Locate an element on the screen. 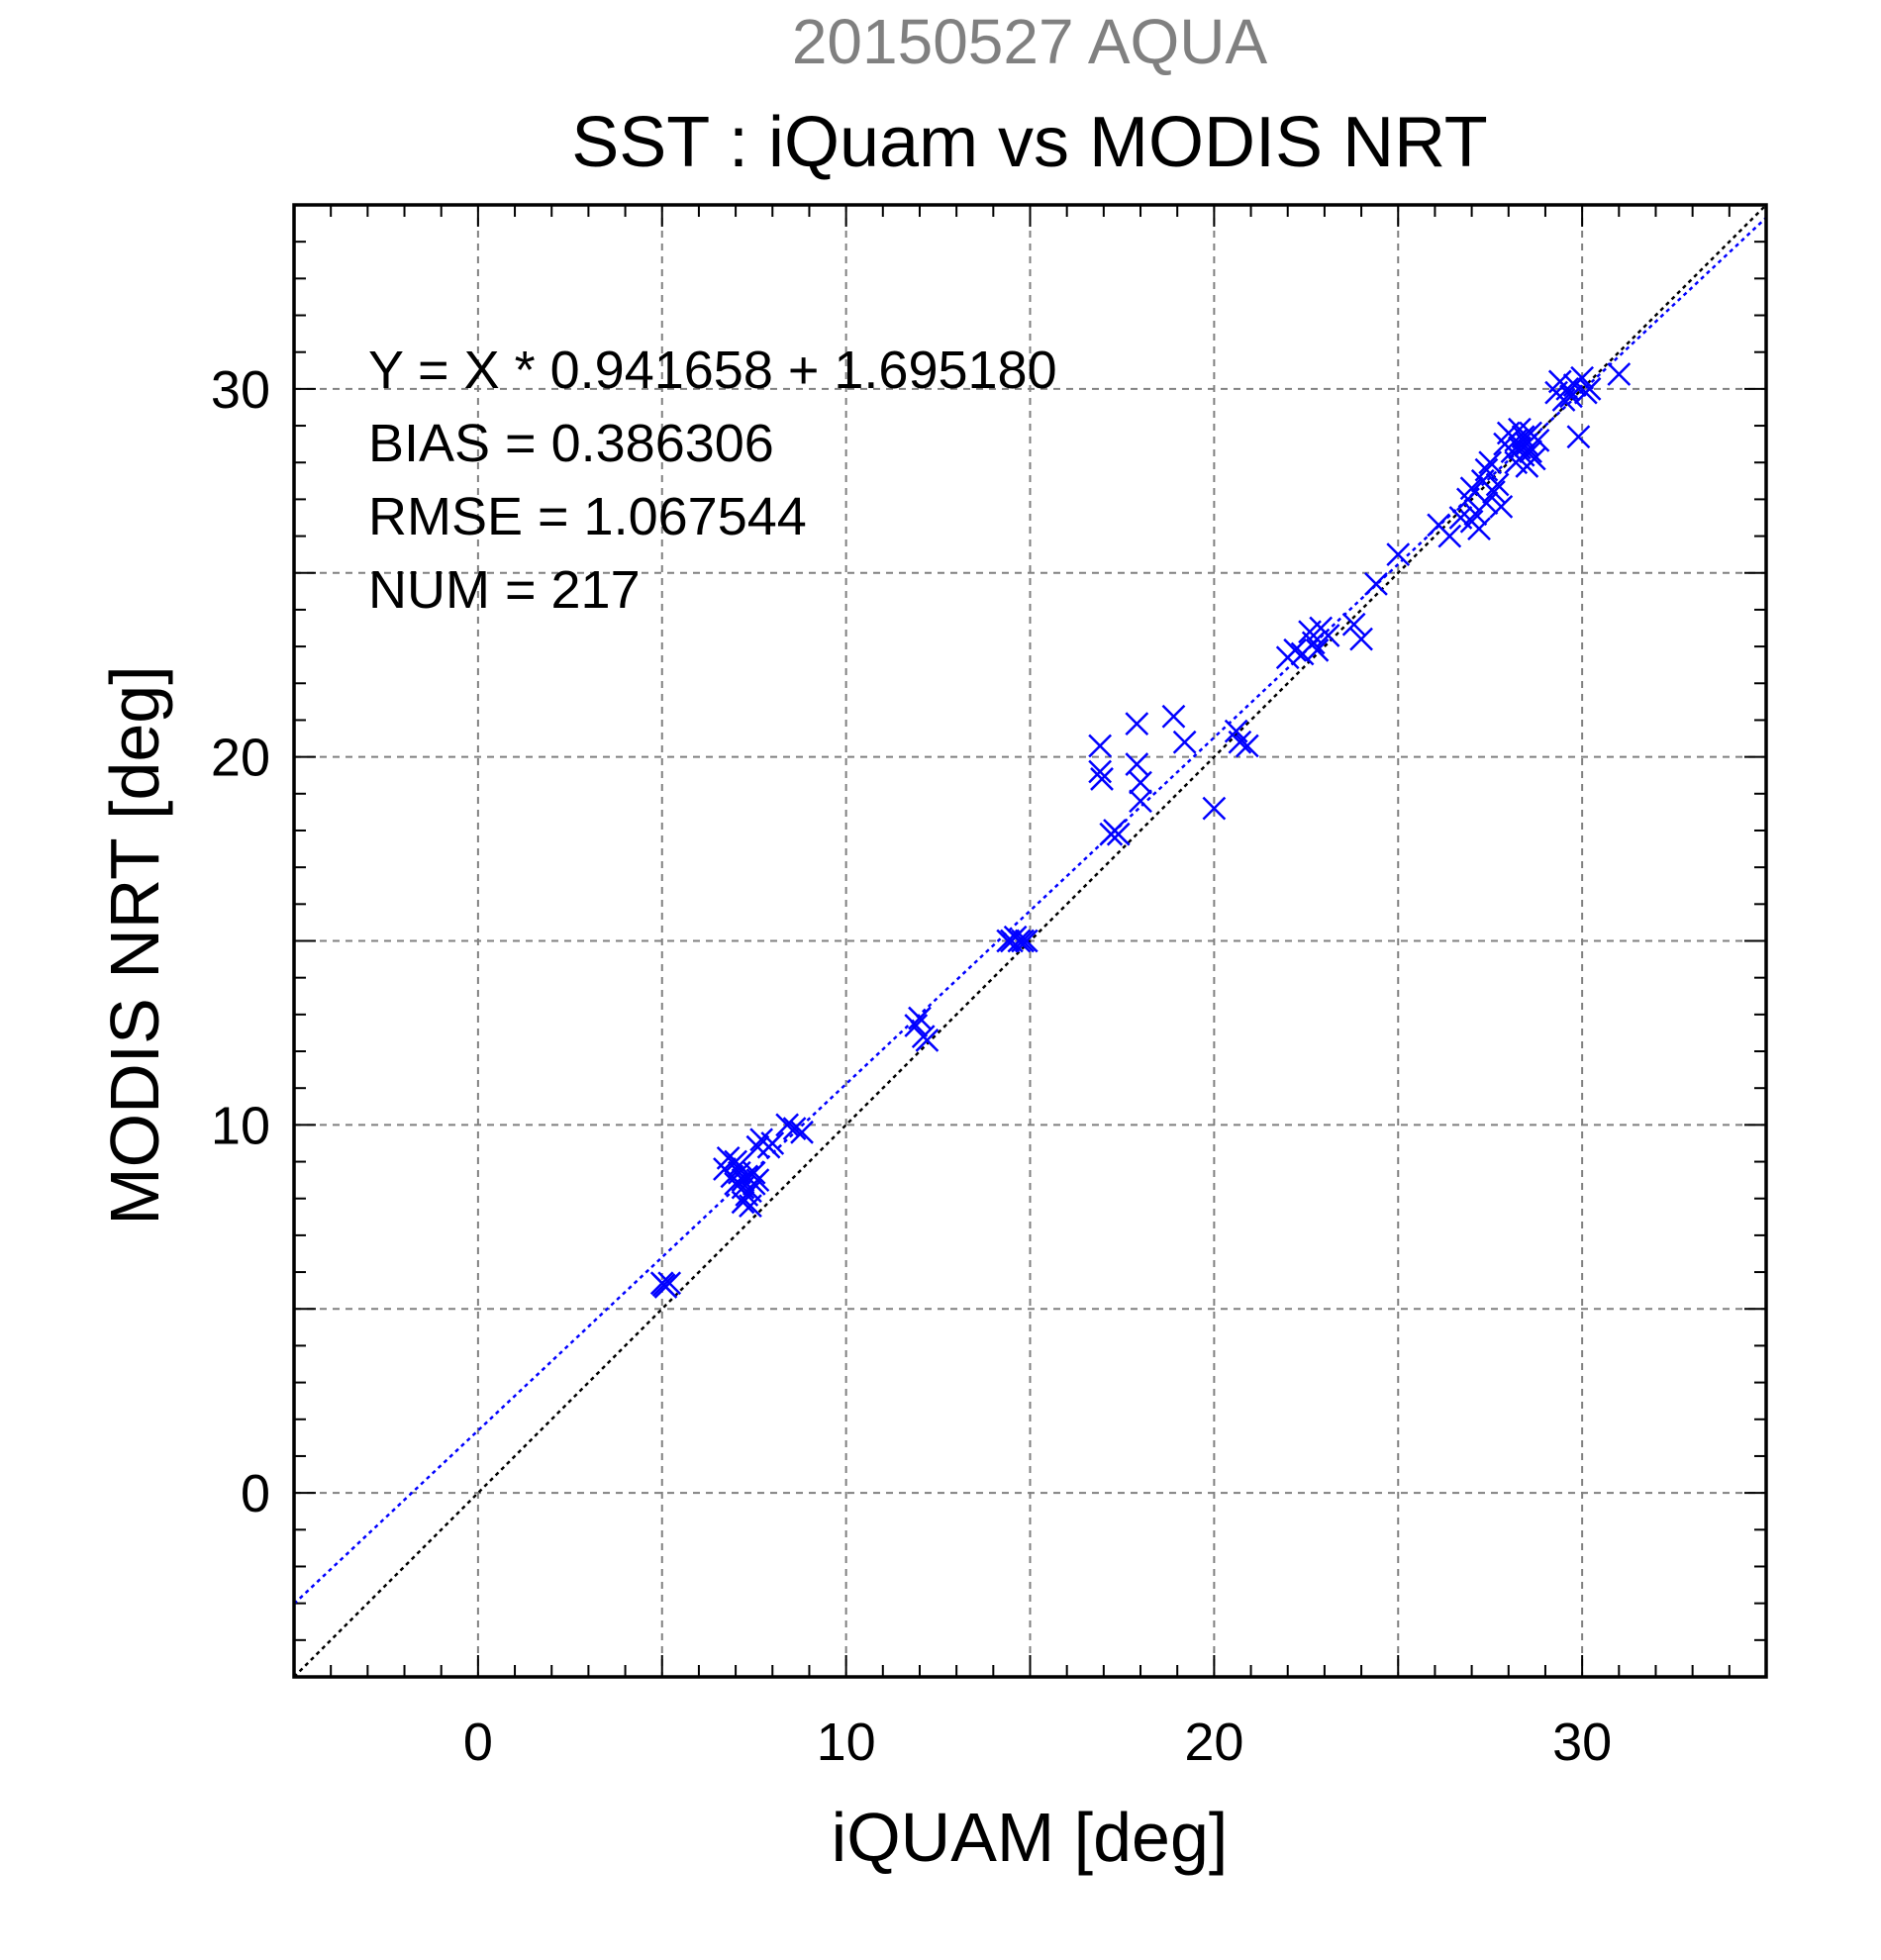  x-tick-label: 30 is located at coordinates (1582, 1742).